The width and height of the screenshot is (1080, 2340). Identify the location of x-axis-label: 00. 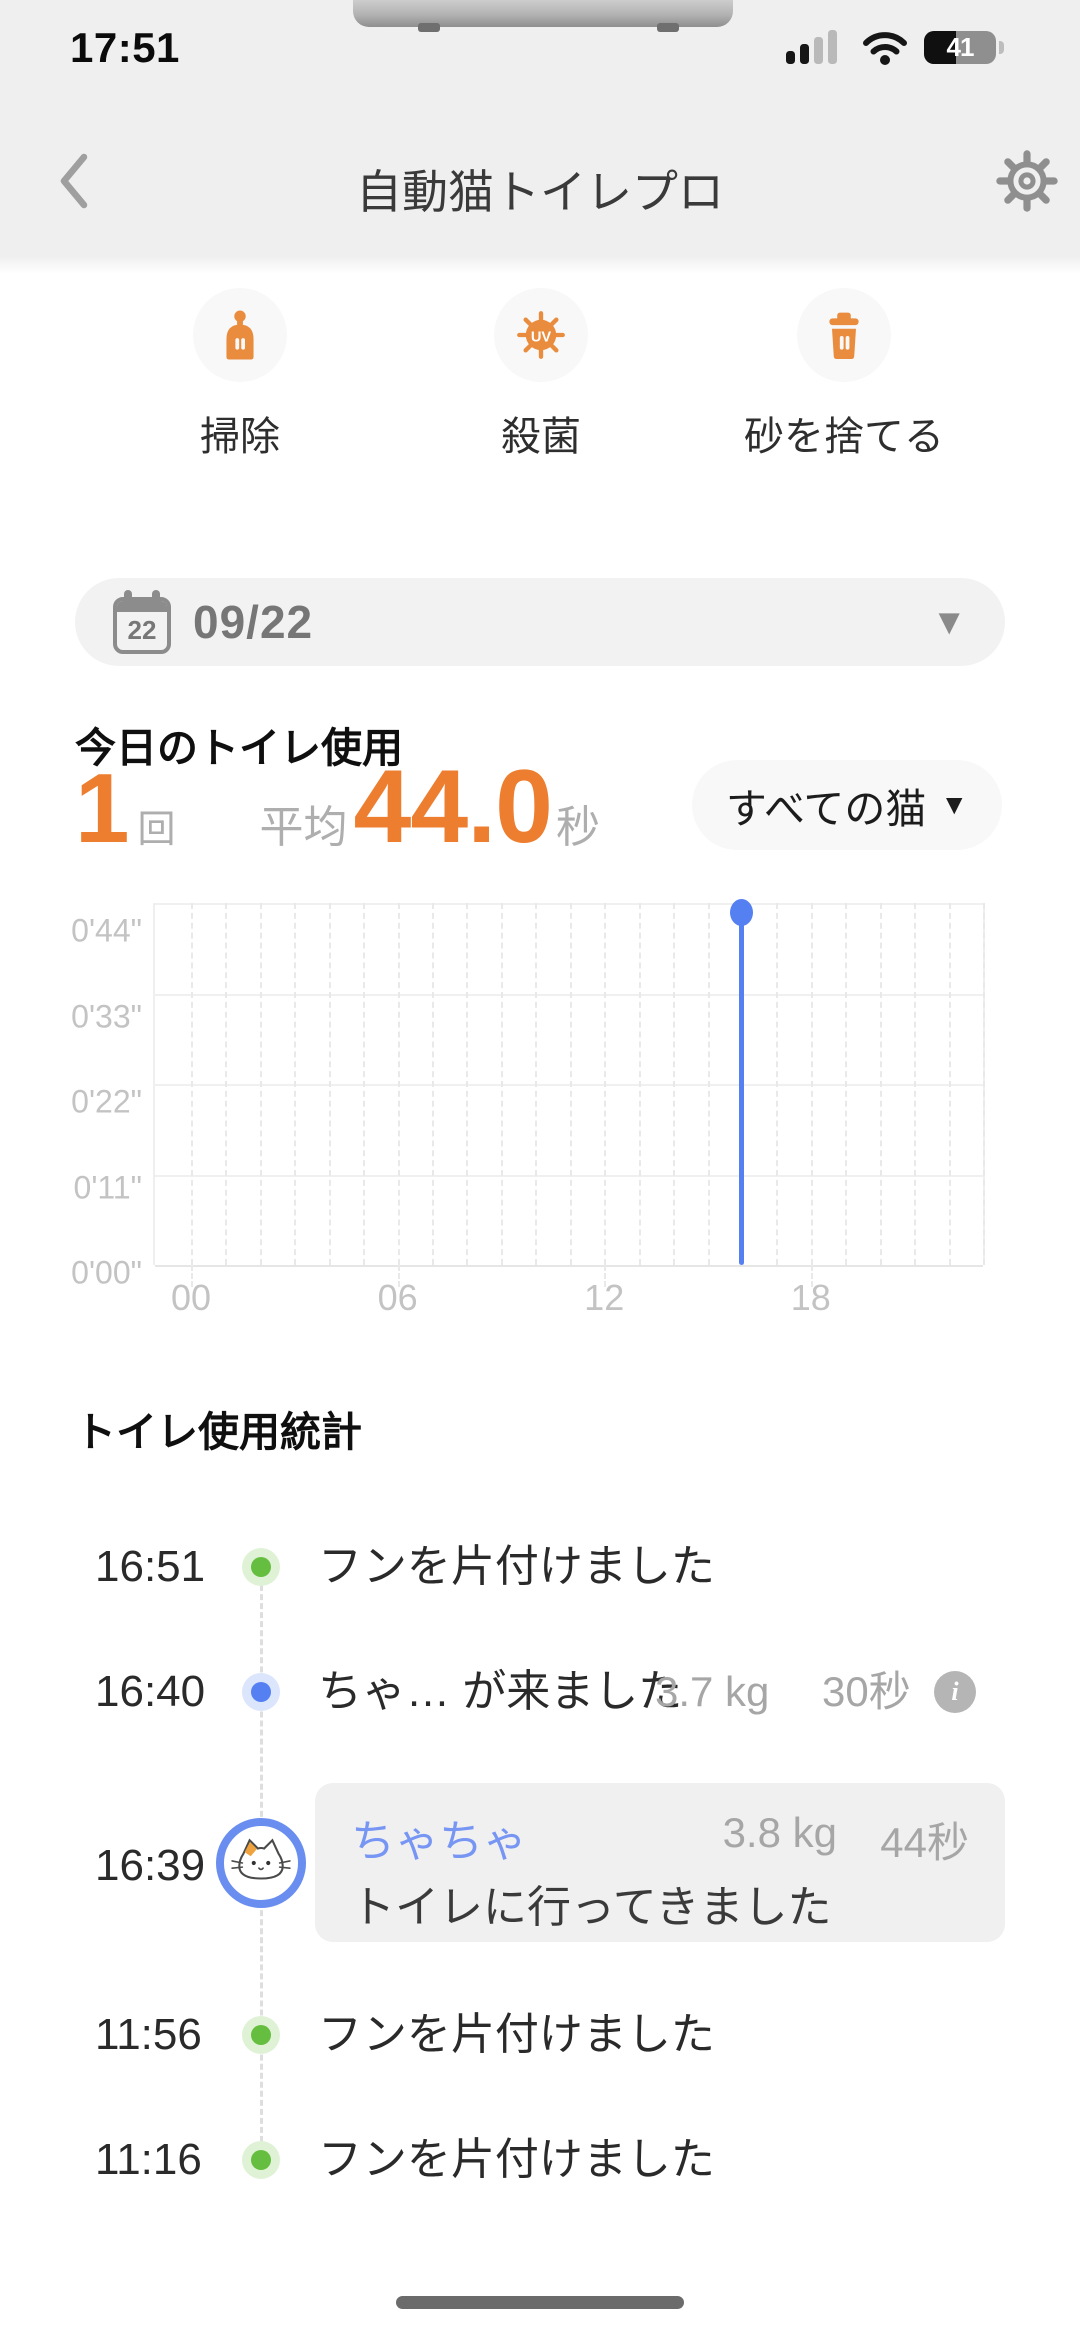
(191, 1297).